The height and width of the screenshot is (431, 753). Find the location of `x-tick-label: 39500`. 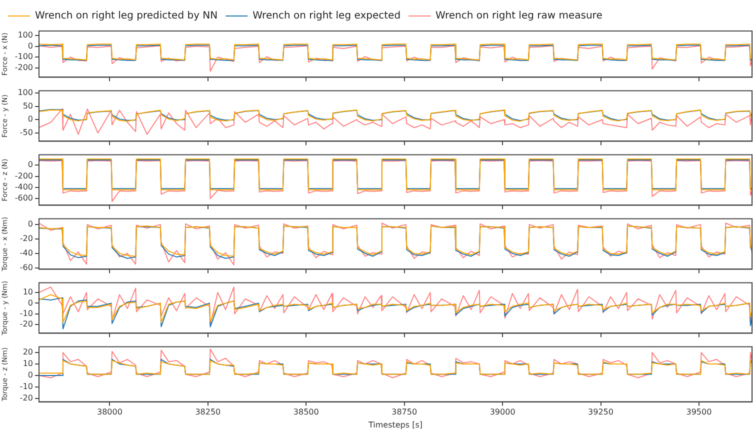

x-tick-label: 39500 is located at coordinates (699, 412).